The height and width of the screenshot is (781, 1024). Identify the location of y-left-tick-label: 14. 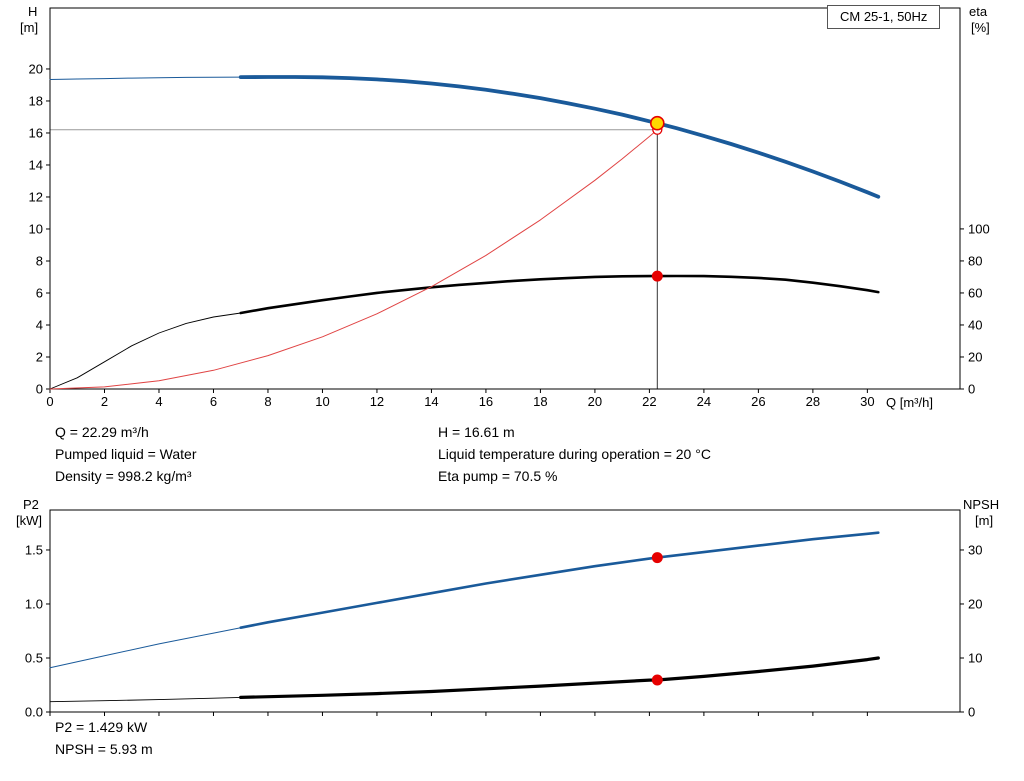
(36, 164).